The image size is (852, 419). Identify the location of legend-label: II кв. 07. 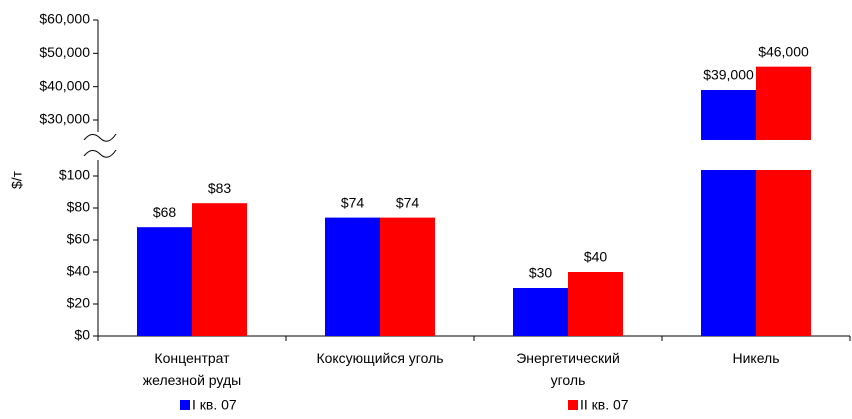
(604, 405).